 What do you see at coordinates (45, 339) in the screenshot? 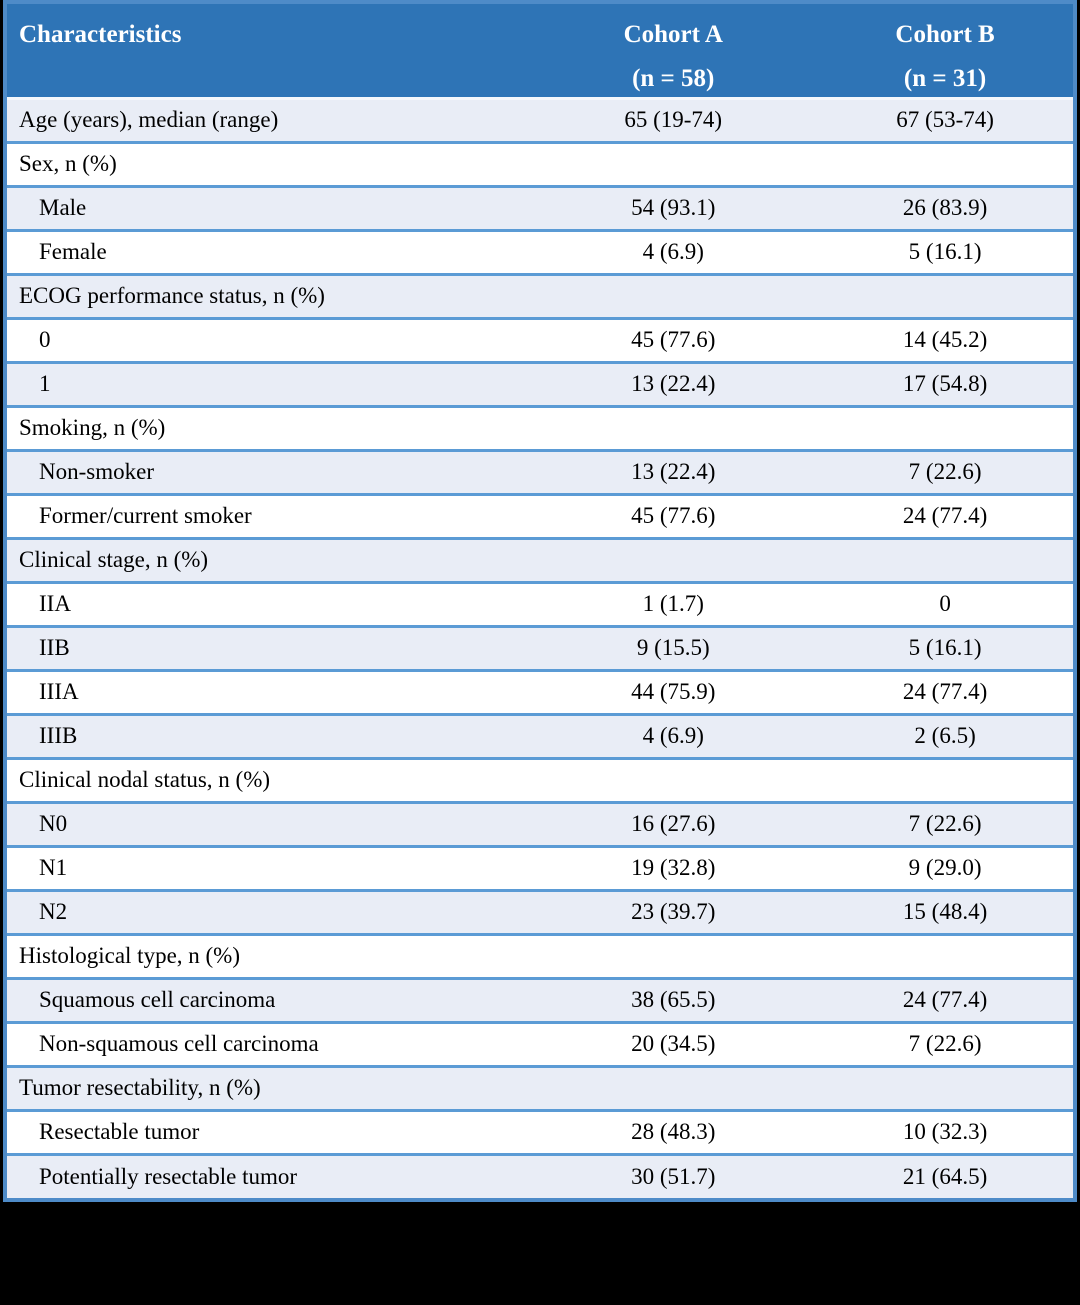
I see `row-label: 0` at bounding box center [45, 339].